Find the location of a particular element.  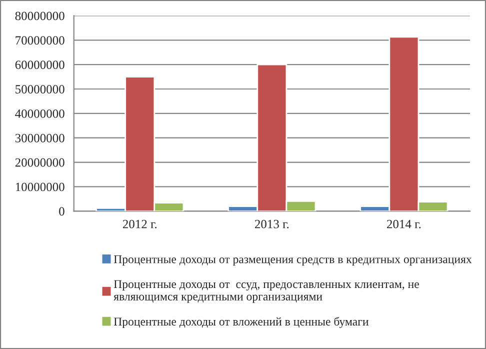

y-tick-label: 50000000 is located at coordinates (40, 89).